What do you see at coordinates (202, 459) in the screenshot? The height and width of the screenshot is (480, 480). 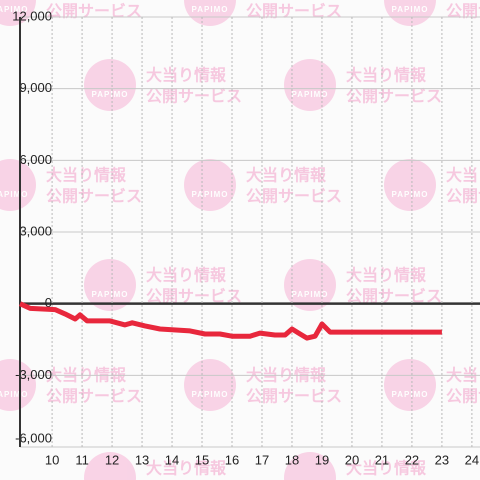 I see `x-tick-label: 15` at bounding box center [202, 459].